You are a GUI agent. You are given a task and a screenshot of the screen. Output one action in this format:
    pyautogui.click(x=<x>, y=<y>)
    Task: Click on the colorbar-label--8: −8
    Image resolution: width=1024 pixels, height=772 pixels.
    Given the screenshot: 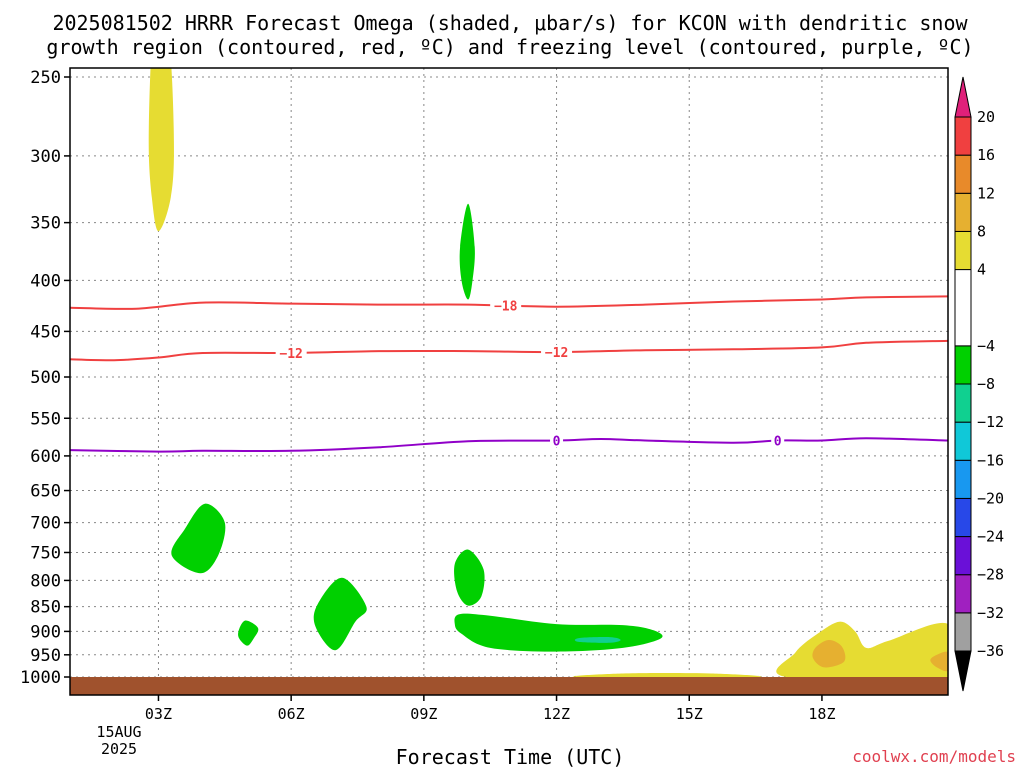 What is the action you would take?
    pyautogui.click(x=986, y=384)
    